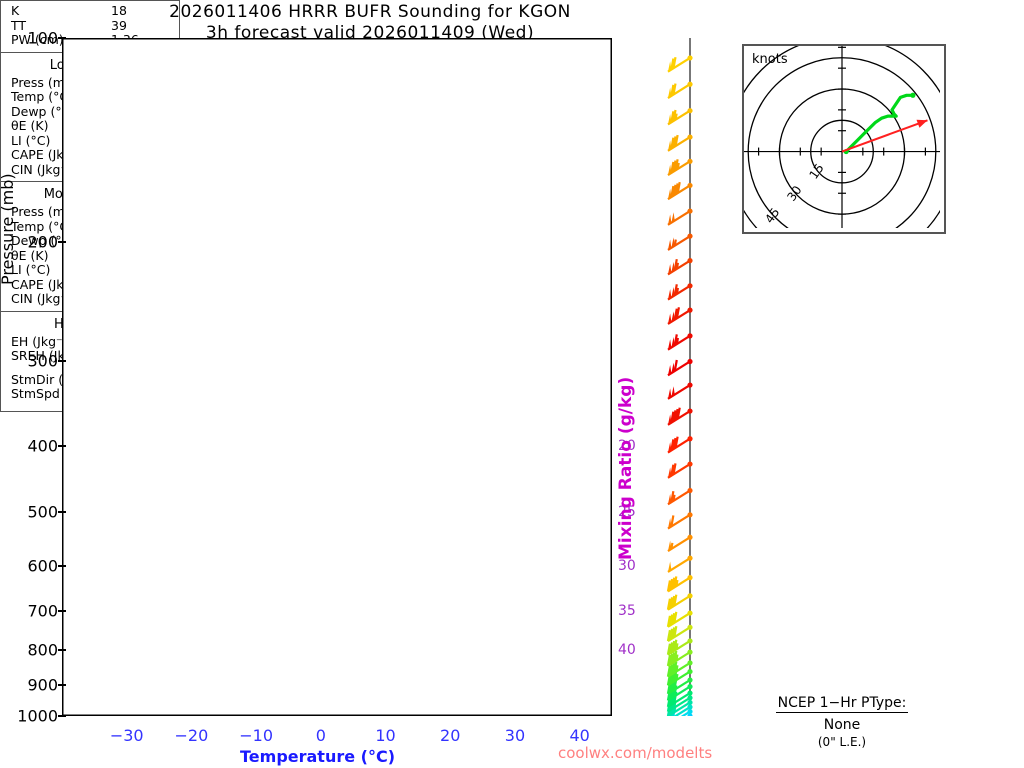  Describe the element at coordinates (42, 361) in the screenshot. I see `pressure-tick-label: 300` at that location.